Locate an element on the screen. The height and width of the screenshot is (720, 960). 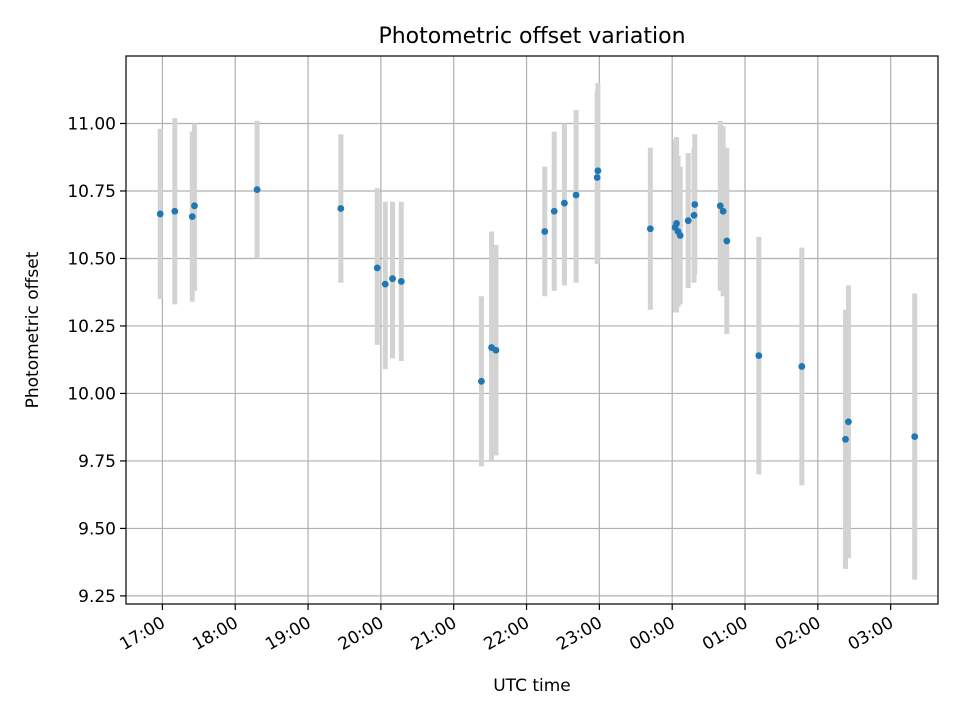
x-tick-label: 01:00 is located at coordinates (725, 634).